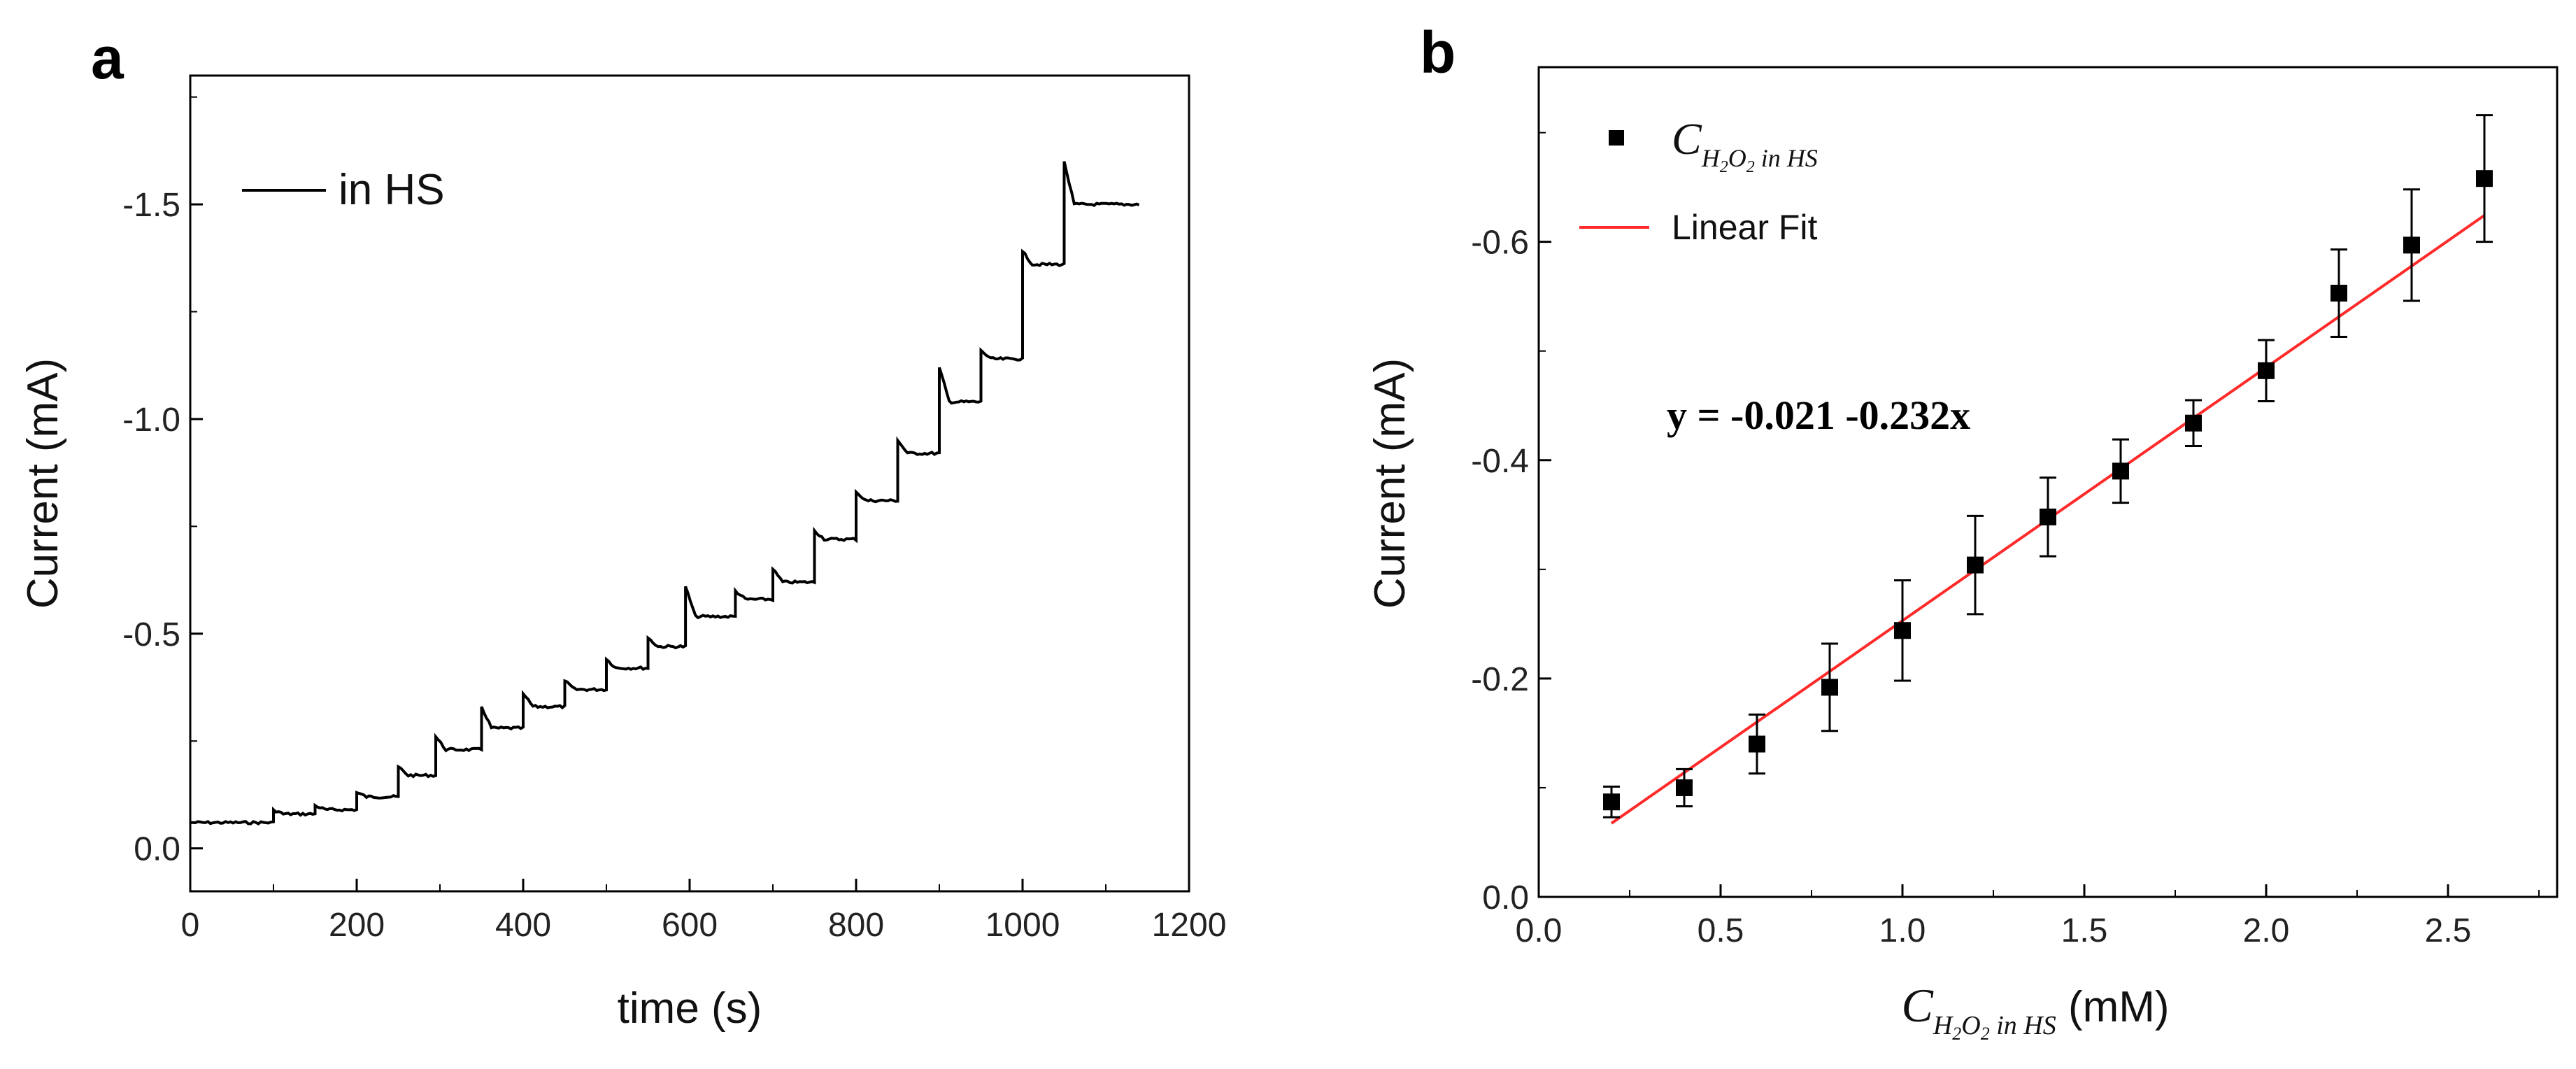 The width and height of the screenshot is (2576, 1069). I want to click on panel-label-a: a, so click(107, 58).